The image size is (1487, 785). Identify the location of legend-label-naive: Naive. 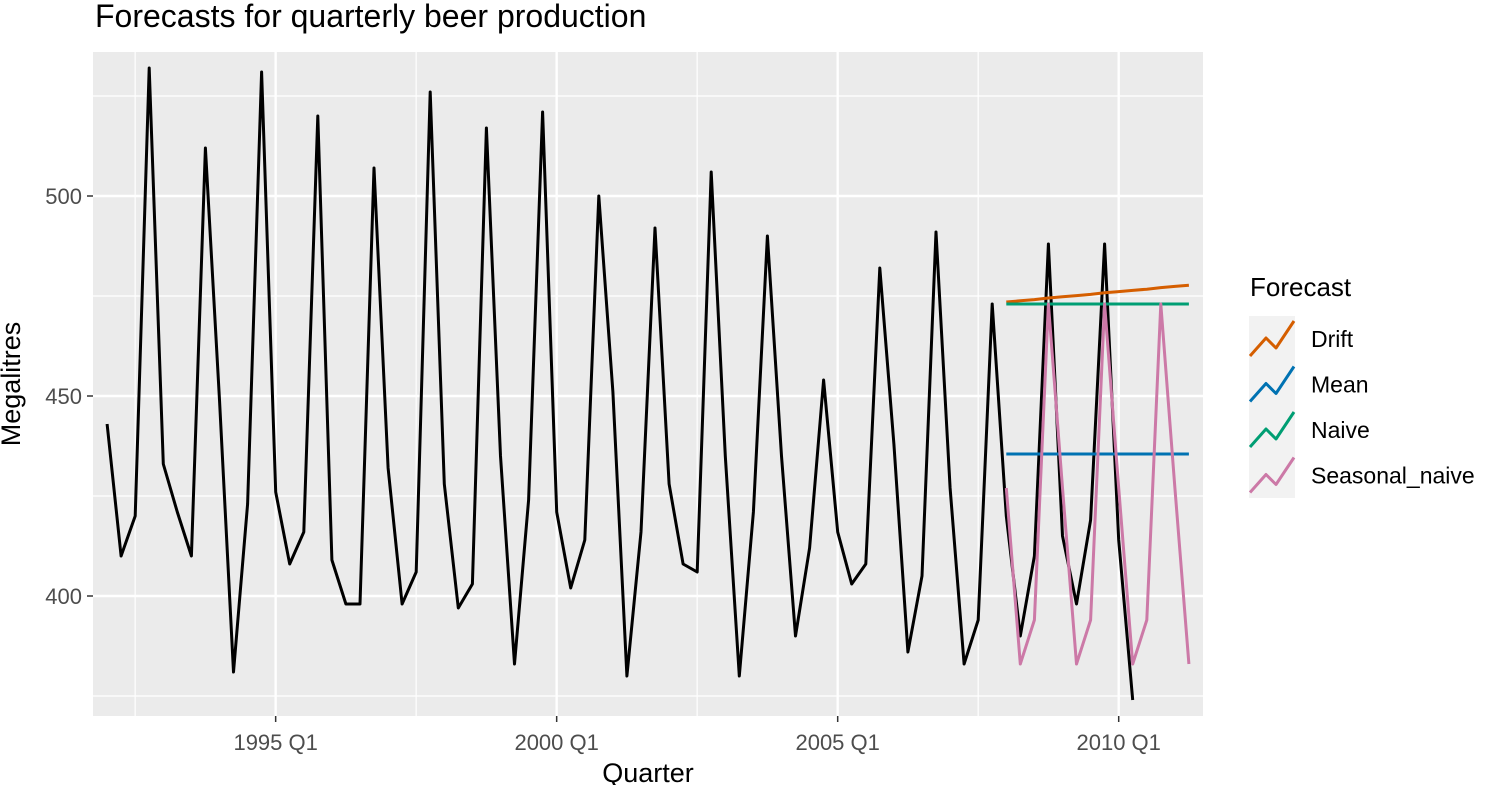
(1340, 430).